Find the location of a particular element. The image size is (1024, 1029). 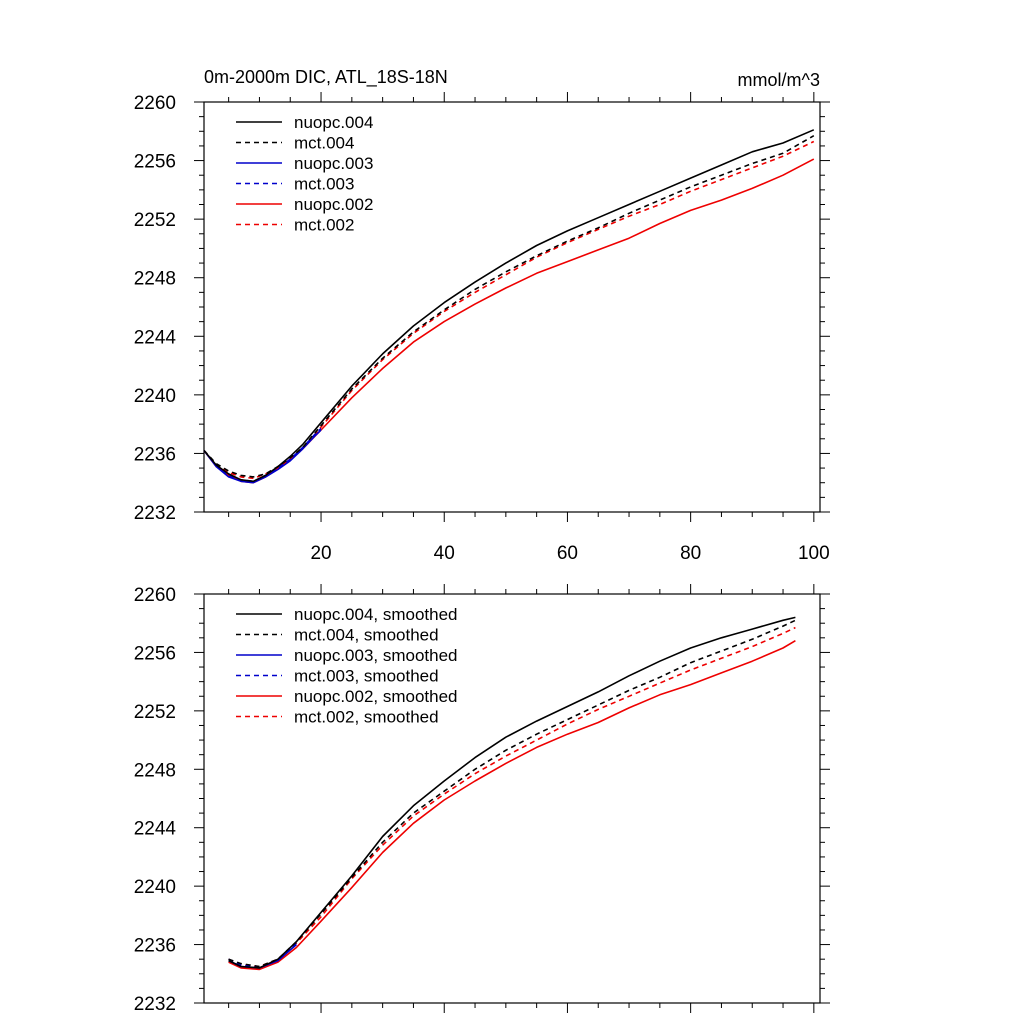

x-tick-label: 60 is located at coordinates (567, 553).